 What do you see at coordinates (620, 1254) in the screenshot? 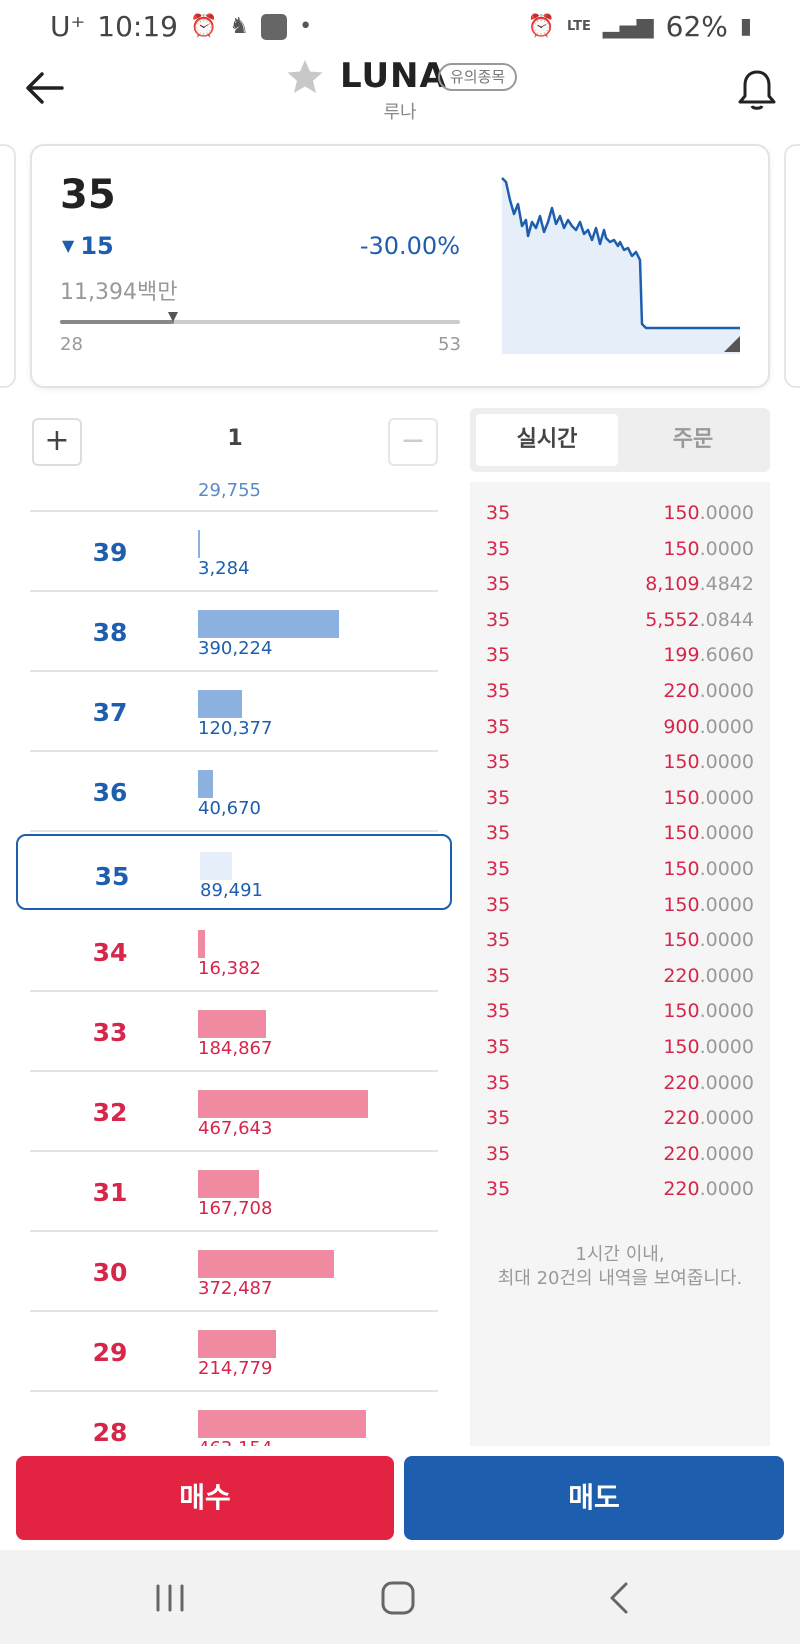
I see `trade-list-note-line1: 1시간 이내,` at bounding box center [620, 1254].